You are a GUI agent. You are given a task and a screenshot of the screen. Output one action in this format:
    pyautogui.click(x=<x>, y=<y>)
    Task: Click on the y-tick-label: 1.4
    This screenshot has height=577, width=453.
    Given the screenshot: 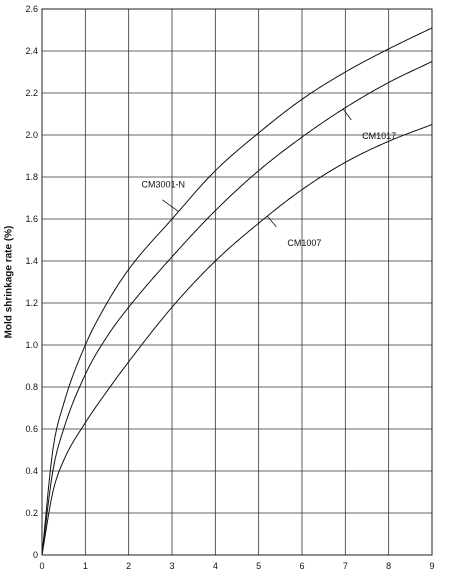 What is the action you would take?
    pyautogui.click(x=31, y=261)
    